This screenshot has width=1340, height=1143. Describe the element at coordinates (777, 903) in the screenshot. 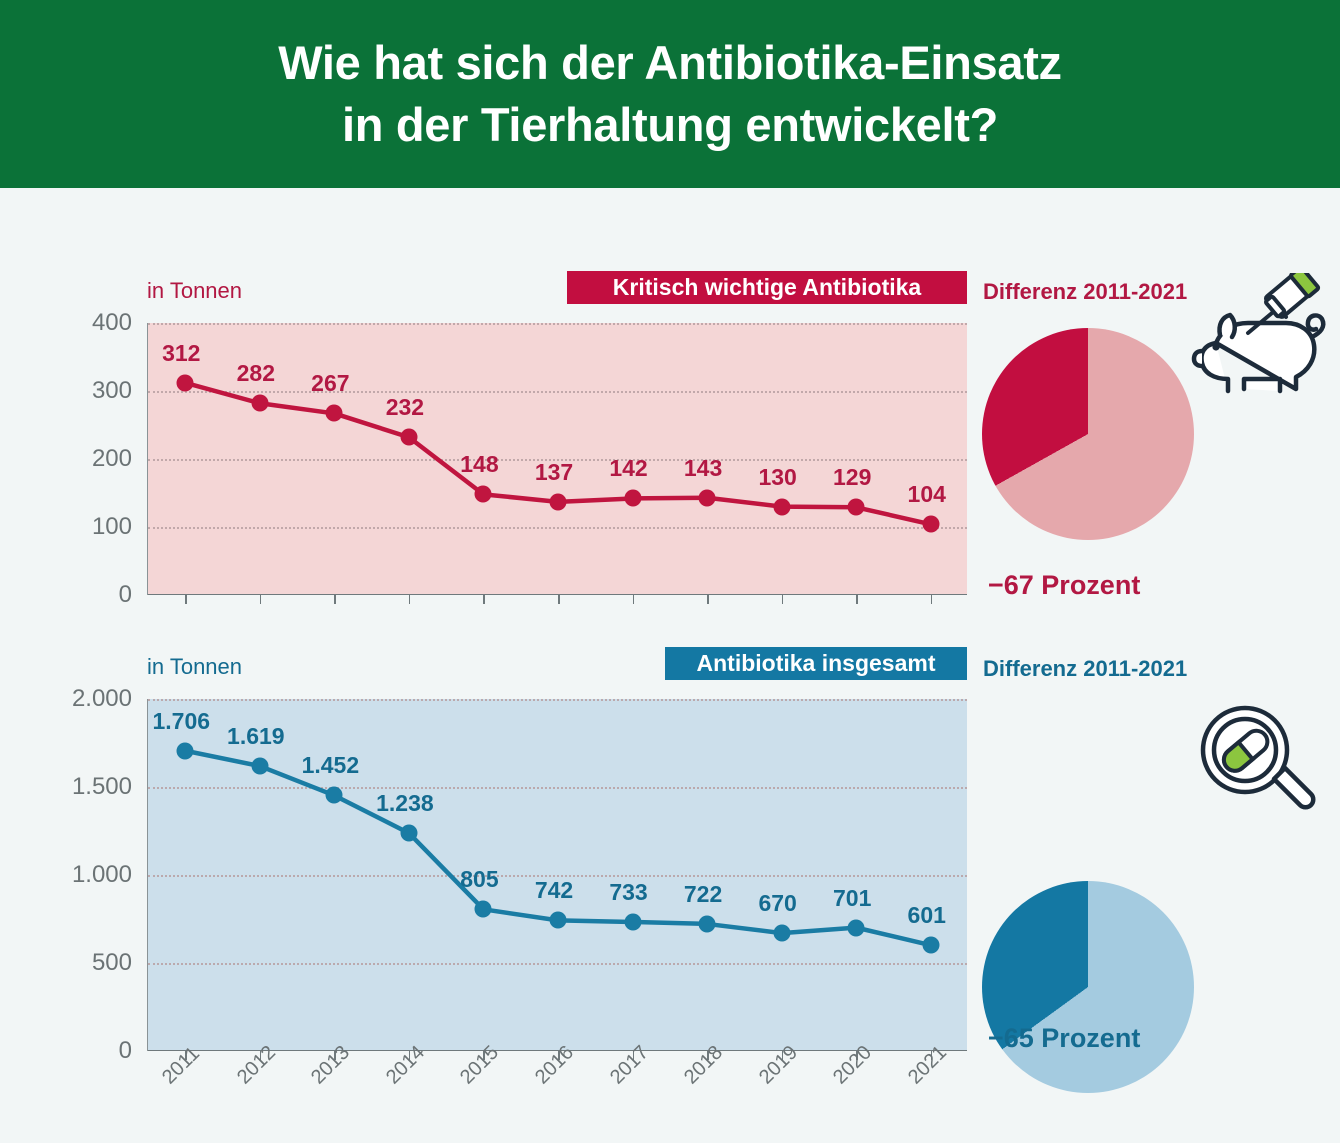

I see `data-point-label: 670` at that location.